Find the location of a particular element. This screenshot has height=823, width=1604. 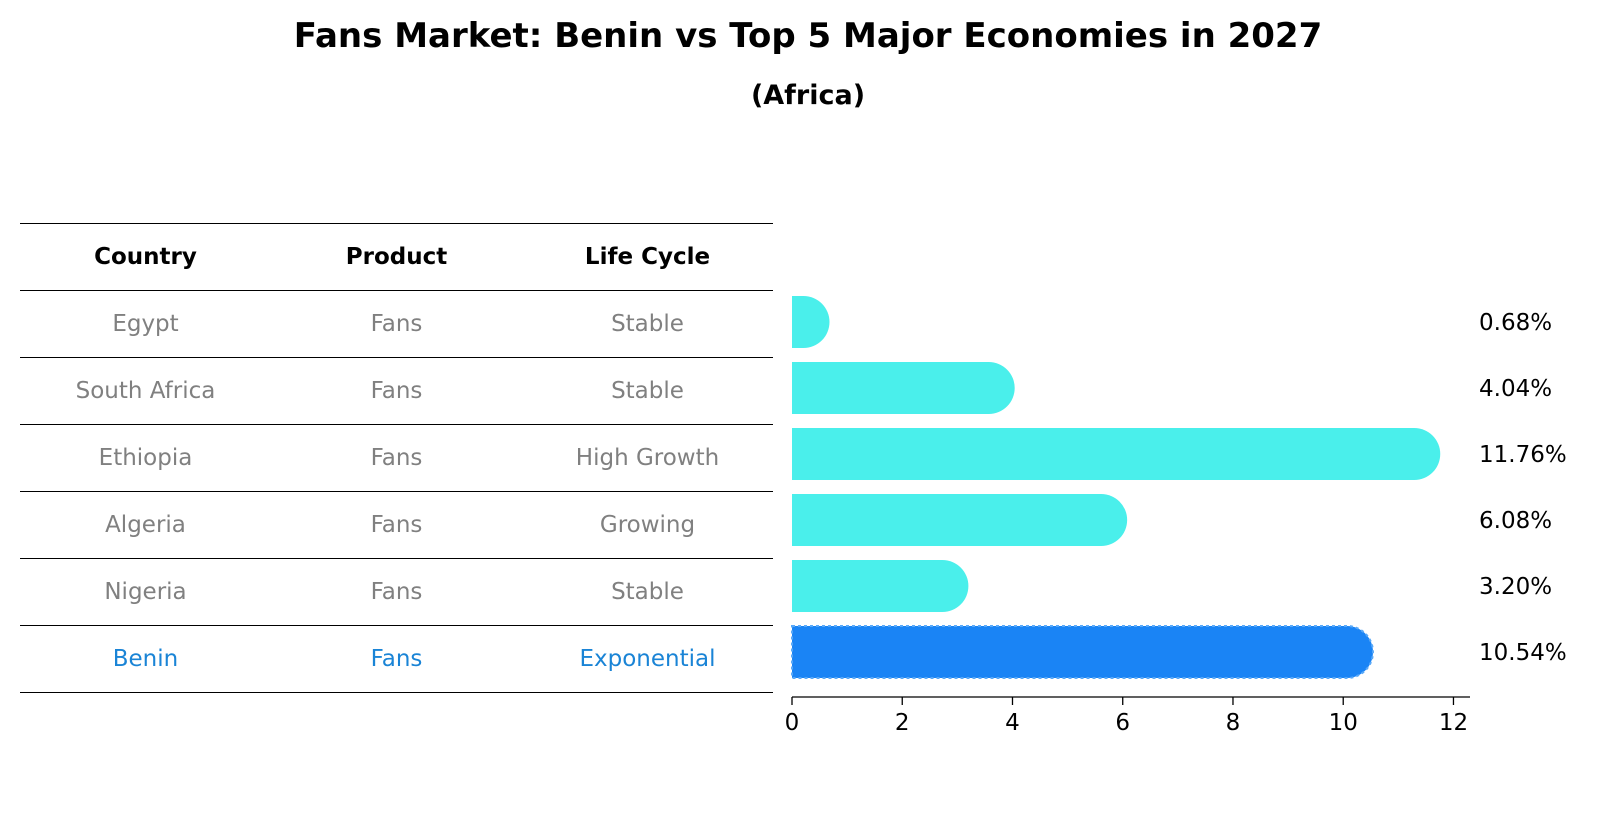

table-row: South Africa Fans Stable is located at coordinates (396, 391).